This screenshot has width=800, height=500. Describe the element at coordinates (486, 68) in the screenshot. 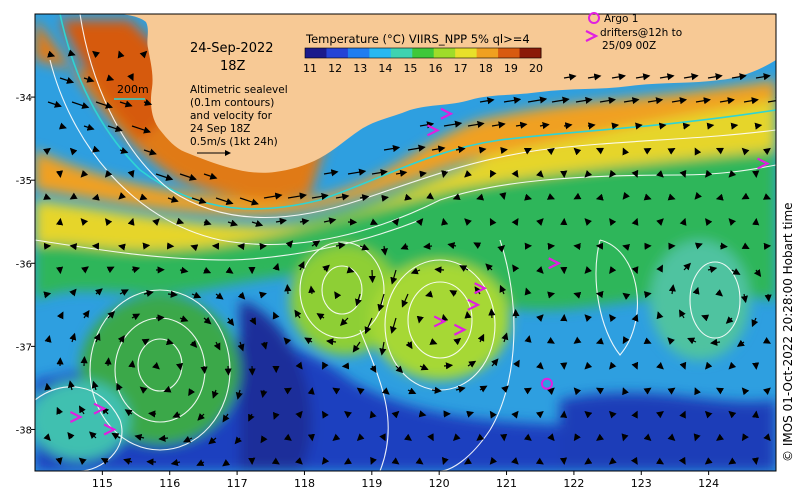

I see `colorbar-tick-label: 18` at that location.